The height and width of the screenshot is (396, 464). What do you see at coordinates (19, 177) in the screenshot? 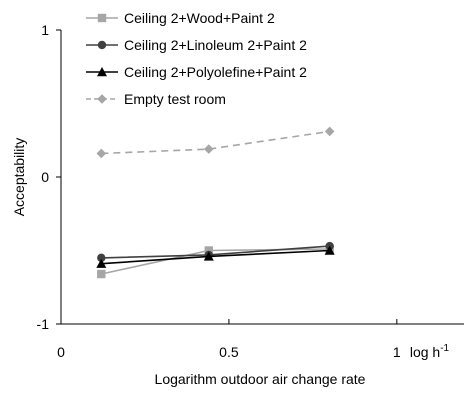
I see `y-axis-label: Acceptability` at bounding box center [19, 177].